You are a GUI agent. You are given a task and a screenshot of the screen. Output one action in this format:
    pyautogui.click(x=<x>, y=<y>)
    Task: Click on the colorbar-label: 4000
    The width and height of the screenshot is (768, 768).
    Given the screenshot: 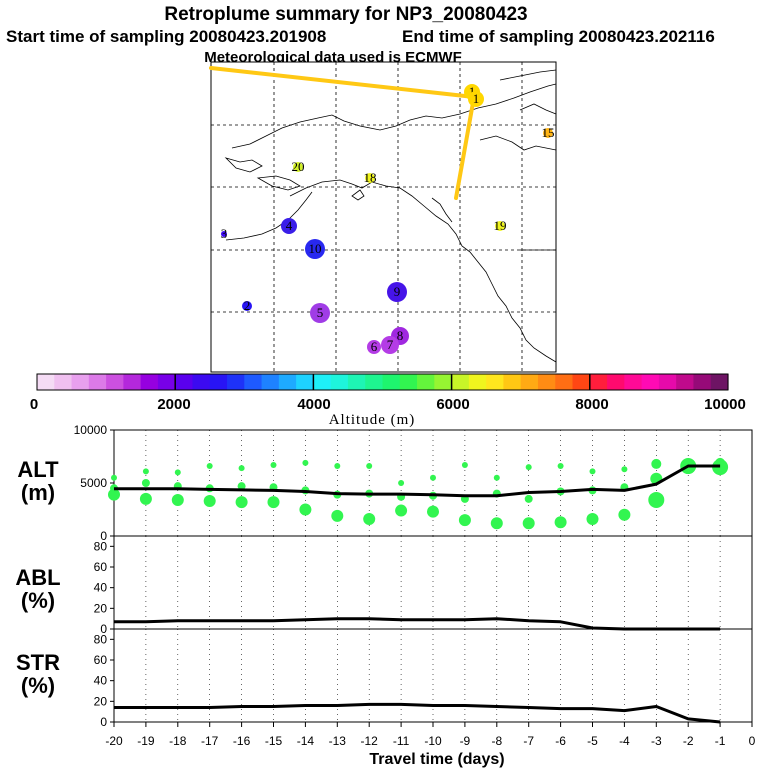 What is the action you would take?
    pyautogui.click(x=313, y=404)
    